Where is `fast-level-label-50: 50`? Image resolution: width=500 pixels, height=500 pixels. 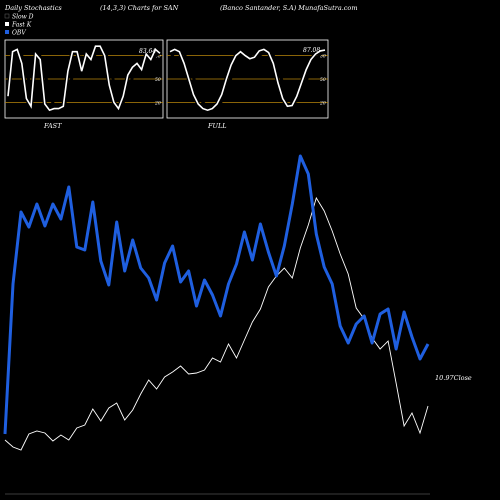
fast-level-label-50: 50 is located at coordinates (158, 80).